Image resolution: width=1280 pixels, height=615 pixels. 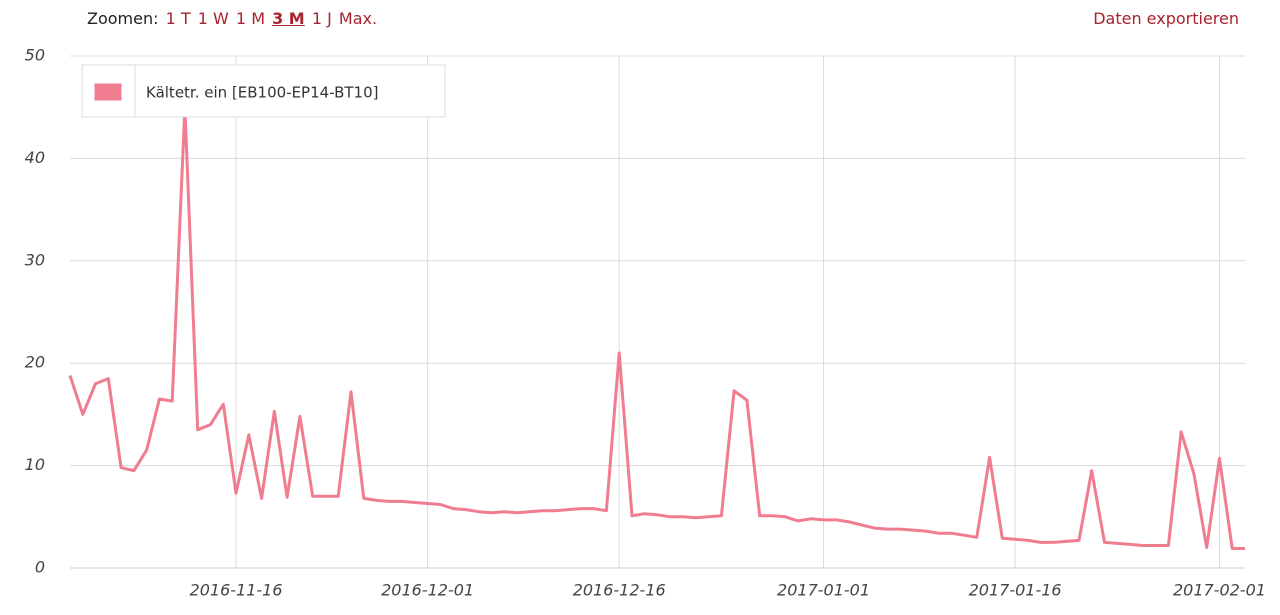 I want to click on zoom-bar: Zoomen: 1 T 1 W 1 M 3 M 1 J Max., so click(x=232, y=18).